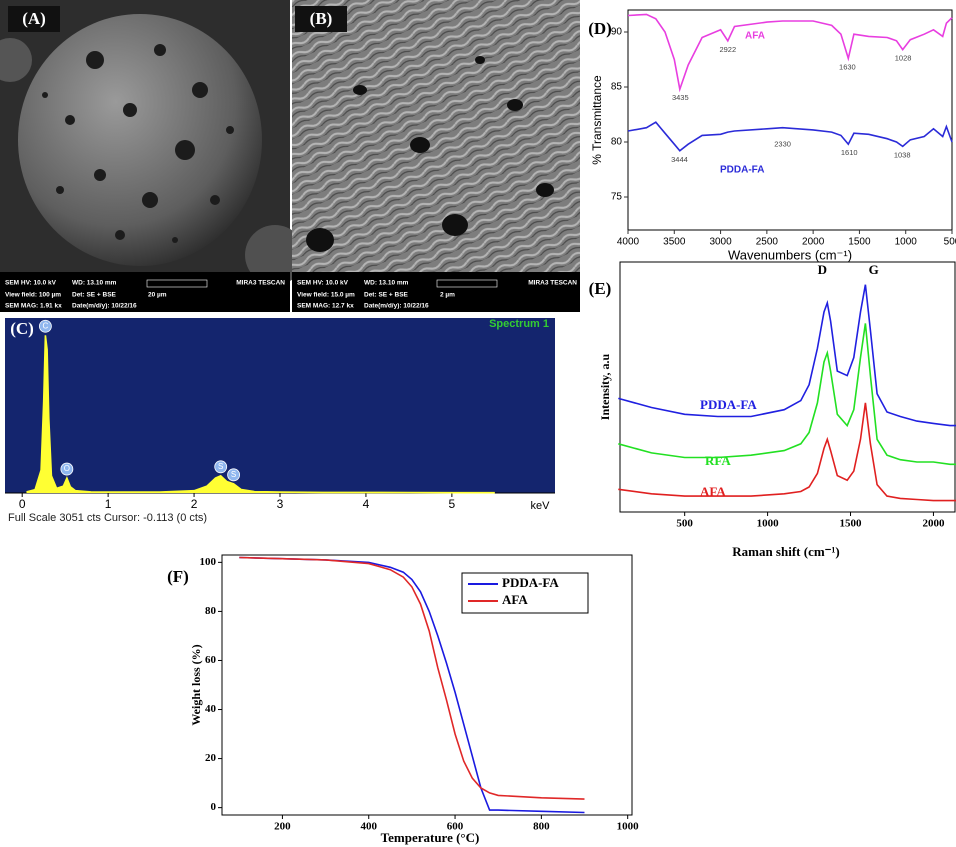 The width and height of the screenshot is (956, 847). What do you see at coordinates (368, 827) in the screenshot?
I see `x-tick-label: 400` at bounding box center [368, 827].